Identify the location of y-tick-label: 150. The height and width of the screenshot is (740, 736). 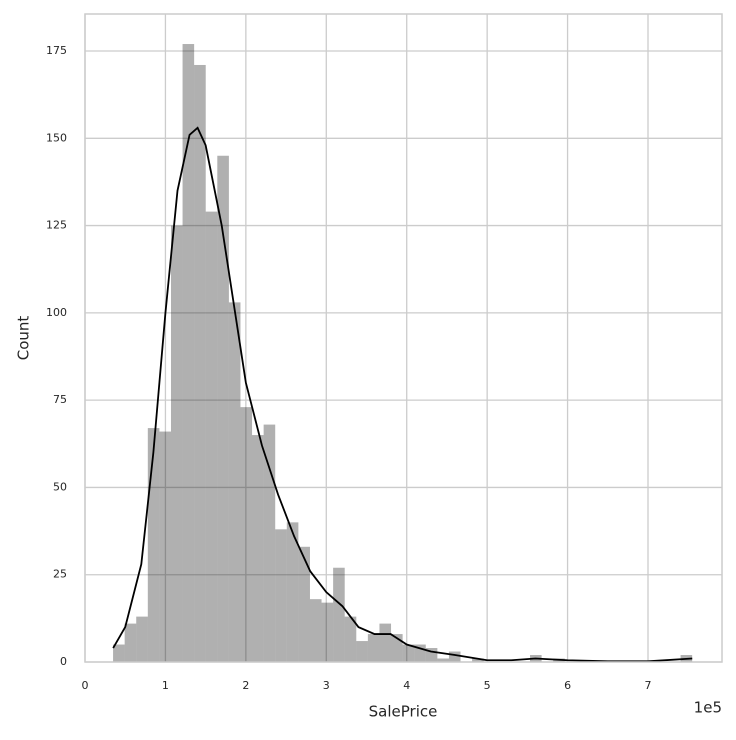
(56, 137).